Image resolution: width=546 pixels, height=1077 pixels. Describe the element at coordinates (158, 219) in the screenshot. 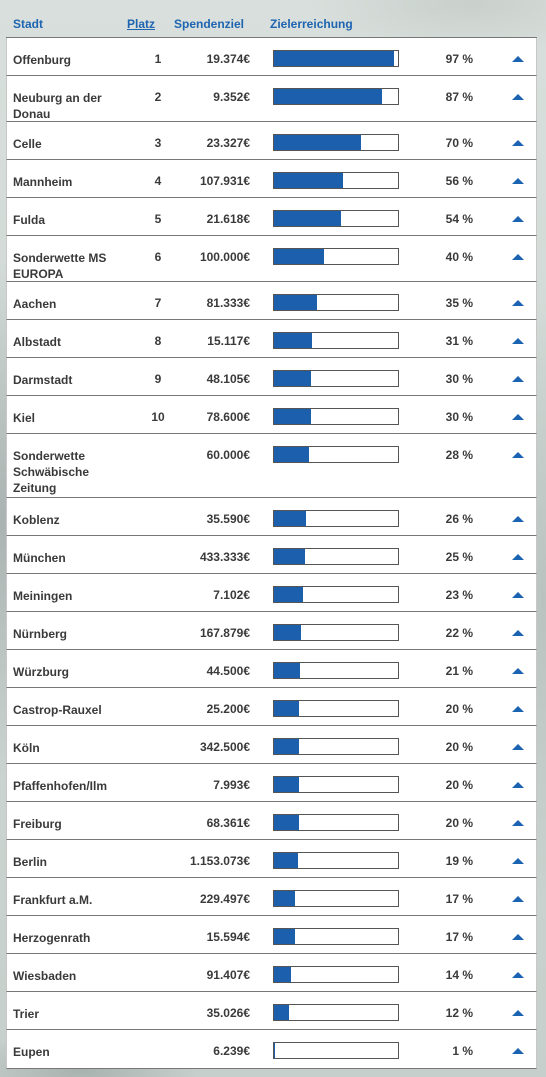

I see `rank-value: 5` at that location.